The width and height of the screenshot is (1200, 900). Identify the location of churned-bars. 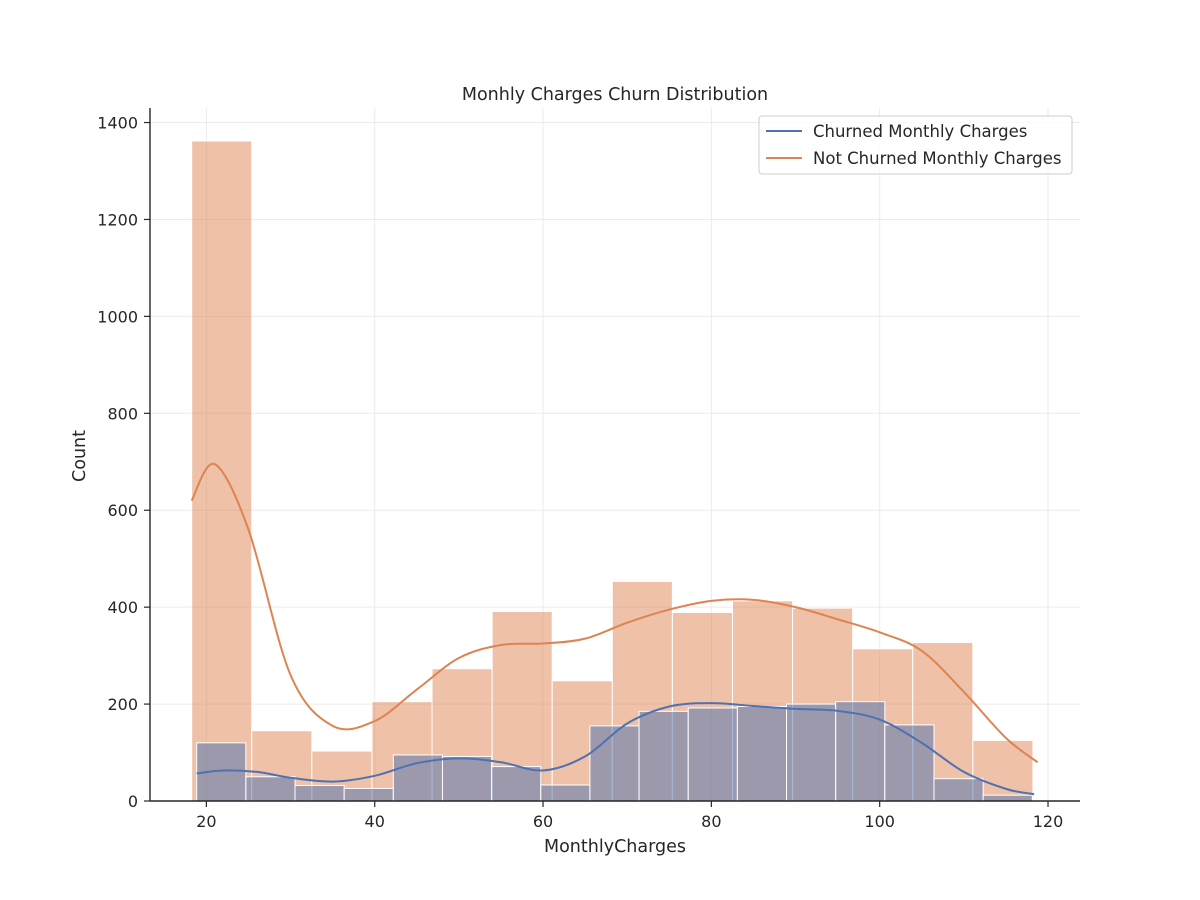
(614, 751).